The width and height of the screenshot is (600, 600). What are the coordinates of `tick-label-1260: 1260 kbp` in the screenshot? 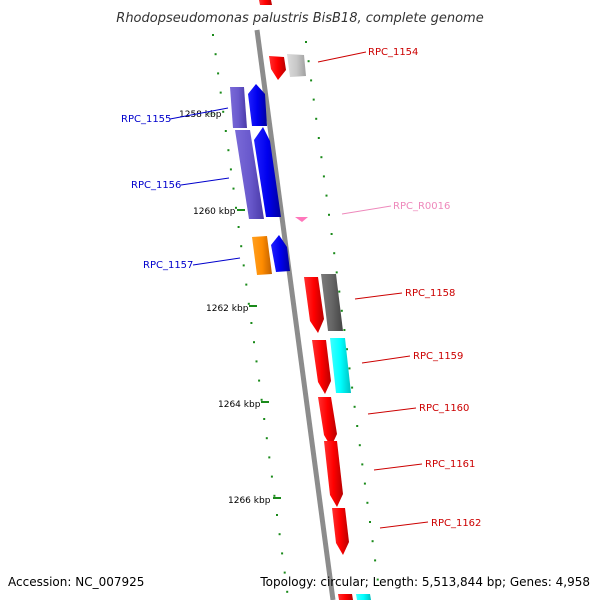 It's located at (214, 212).